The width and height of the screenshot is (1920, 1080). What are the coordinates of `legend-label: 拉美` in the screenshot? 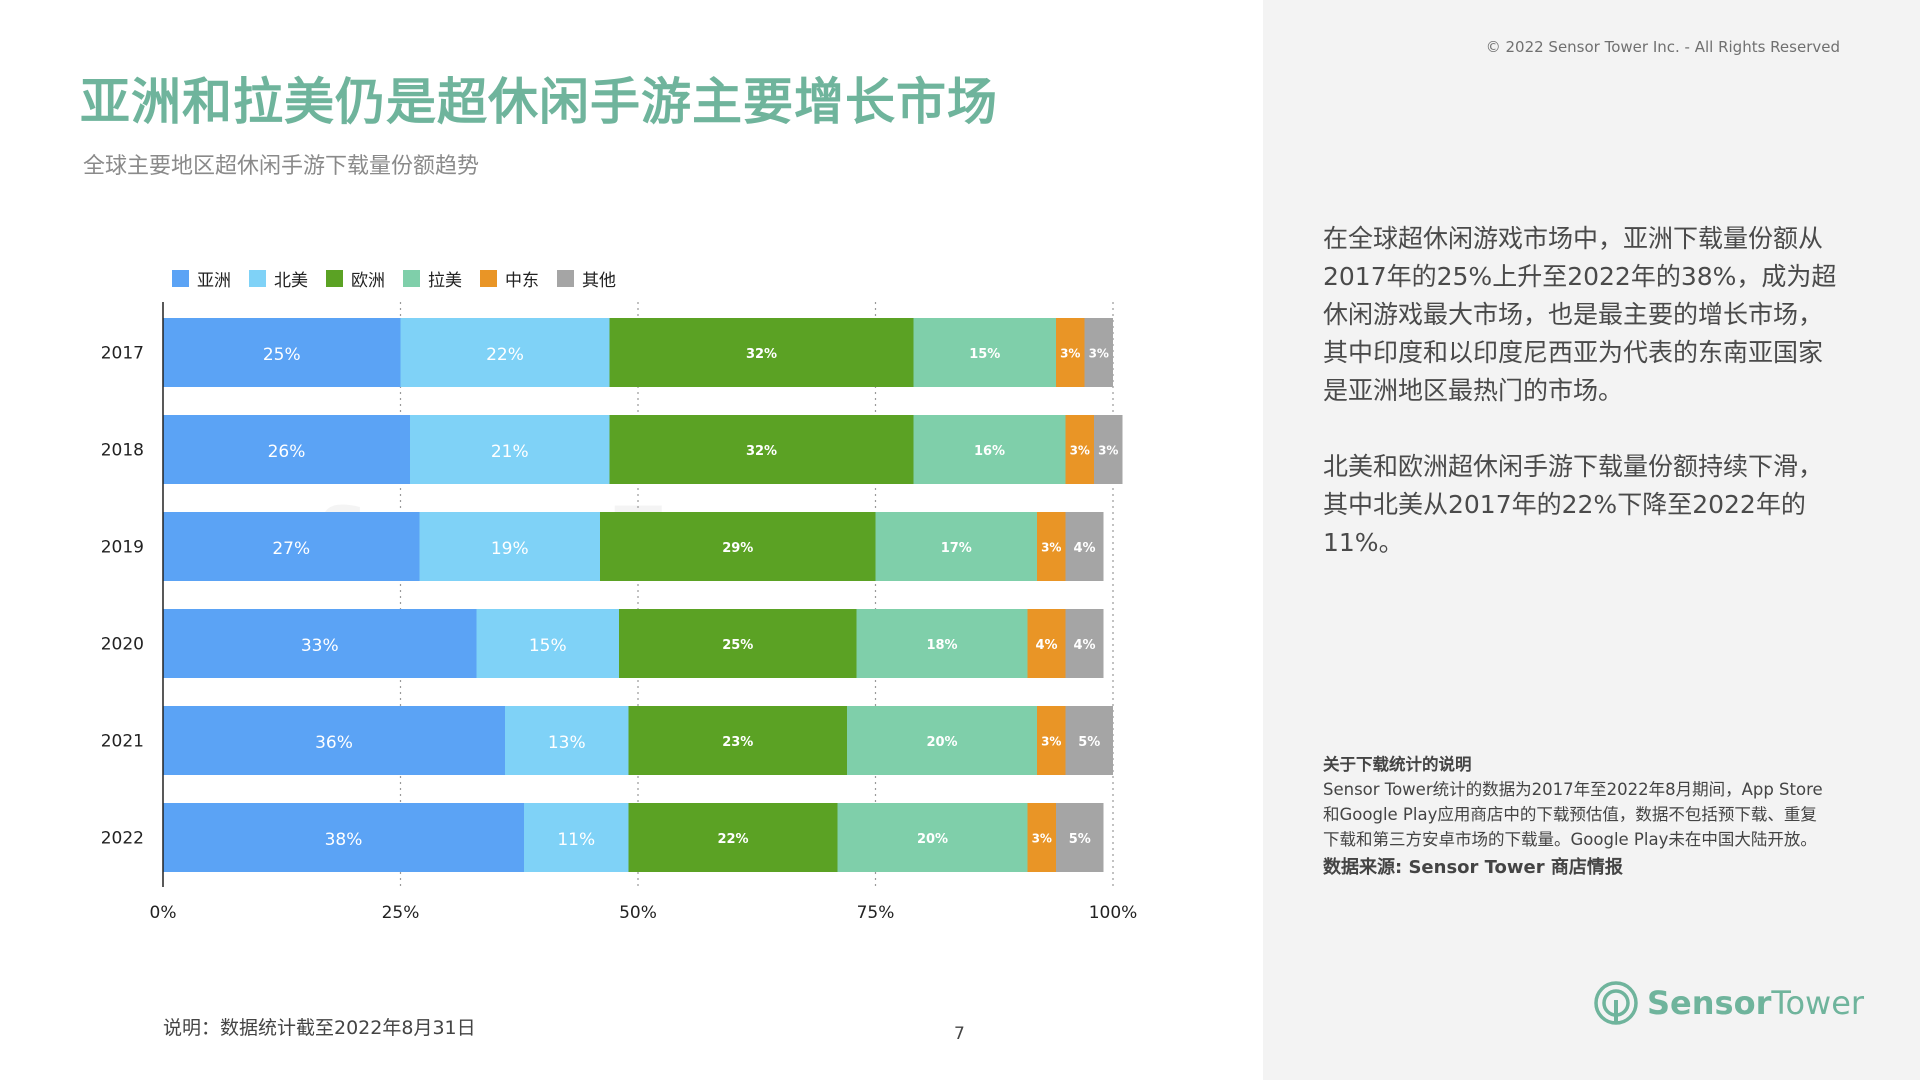 It's located at (445, 281).